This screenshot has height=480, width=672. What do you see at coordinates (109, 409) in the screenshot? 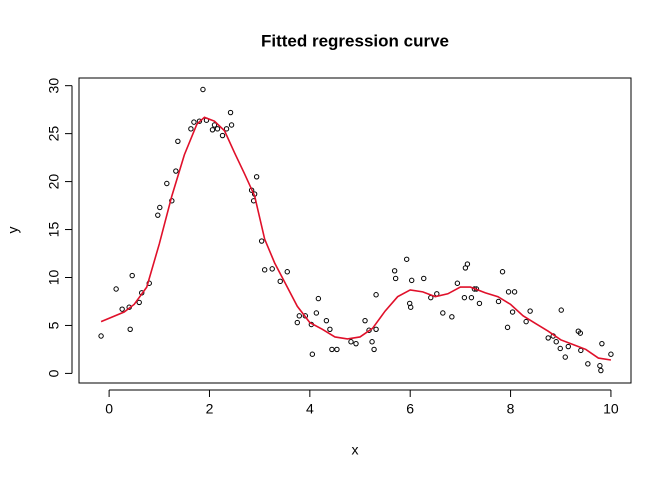
I see `x-tick-label: 0` at bounding box center [109, 409].